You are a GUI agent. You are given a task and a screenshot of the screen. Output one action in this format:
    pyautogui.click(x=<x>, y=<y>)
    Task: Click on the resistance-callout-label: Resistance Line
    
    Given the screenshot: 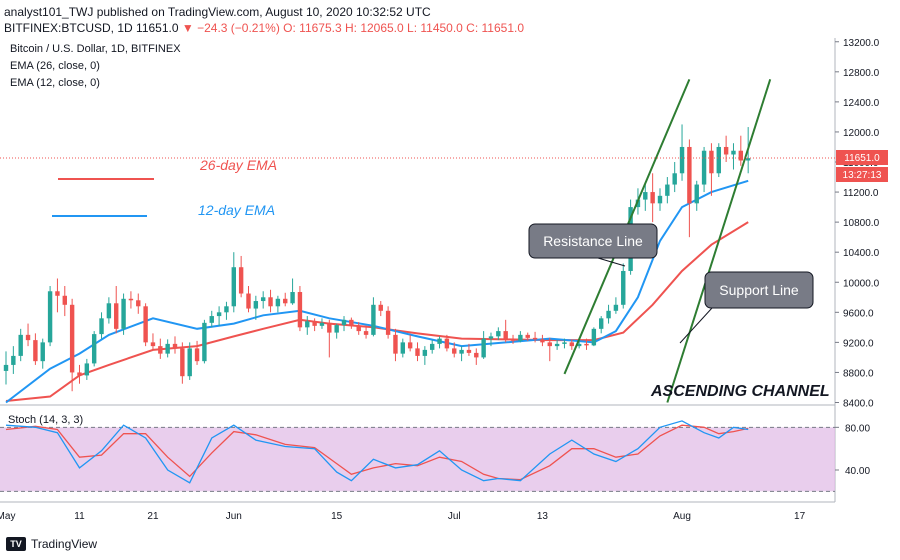 What is the action you would take?
    pyautogui.click(x=593, y=241)
    